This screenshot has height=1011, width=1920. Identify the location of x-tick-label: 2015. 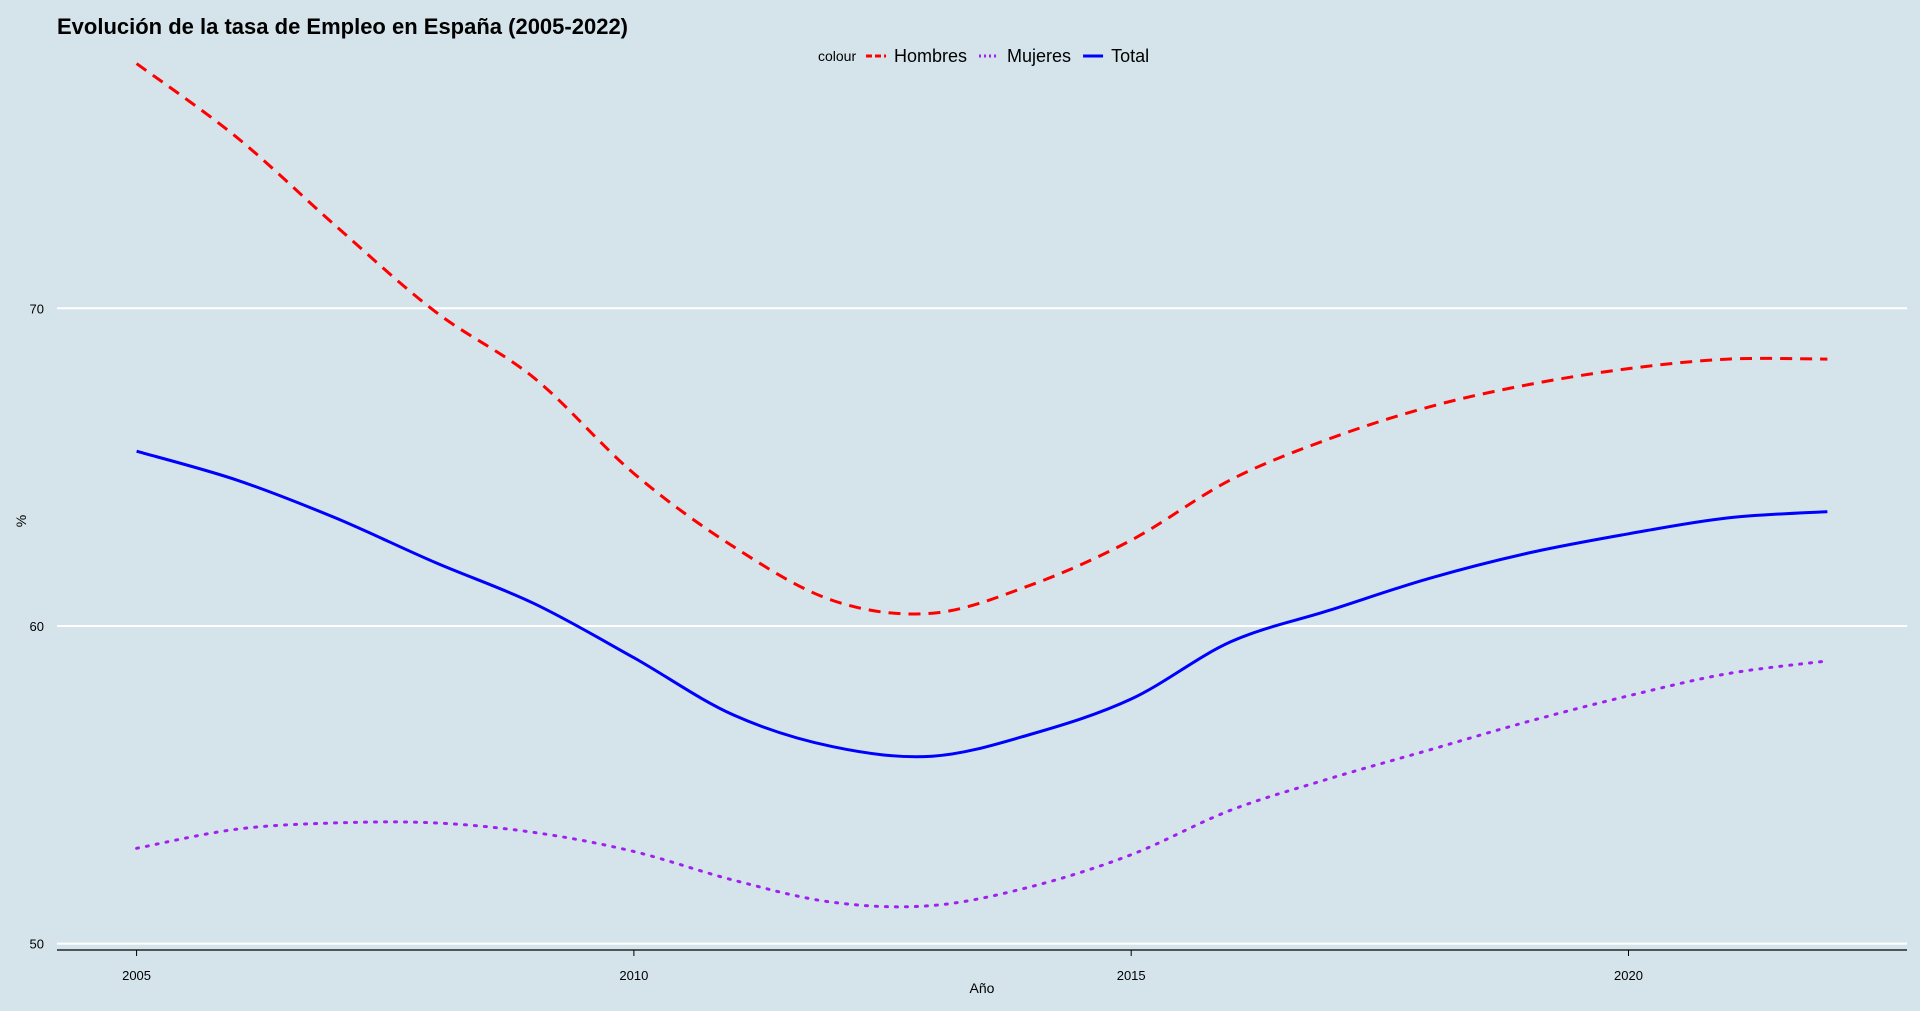
(1131, 975).